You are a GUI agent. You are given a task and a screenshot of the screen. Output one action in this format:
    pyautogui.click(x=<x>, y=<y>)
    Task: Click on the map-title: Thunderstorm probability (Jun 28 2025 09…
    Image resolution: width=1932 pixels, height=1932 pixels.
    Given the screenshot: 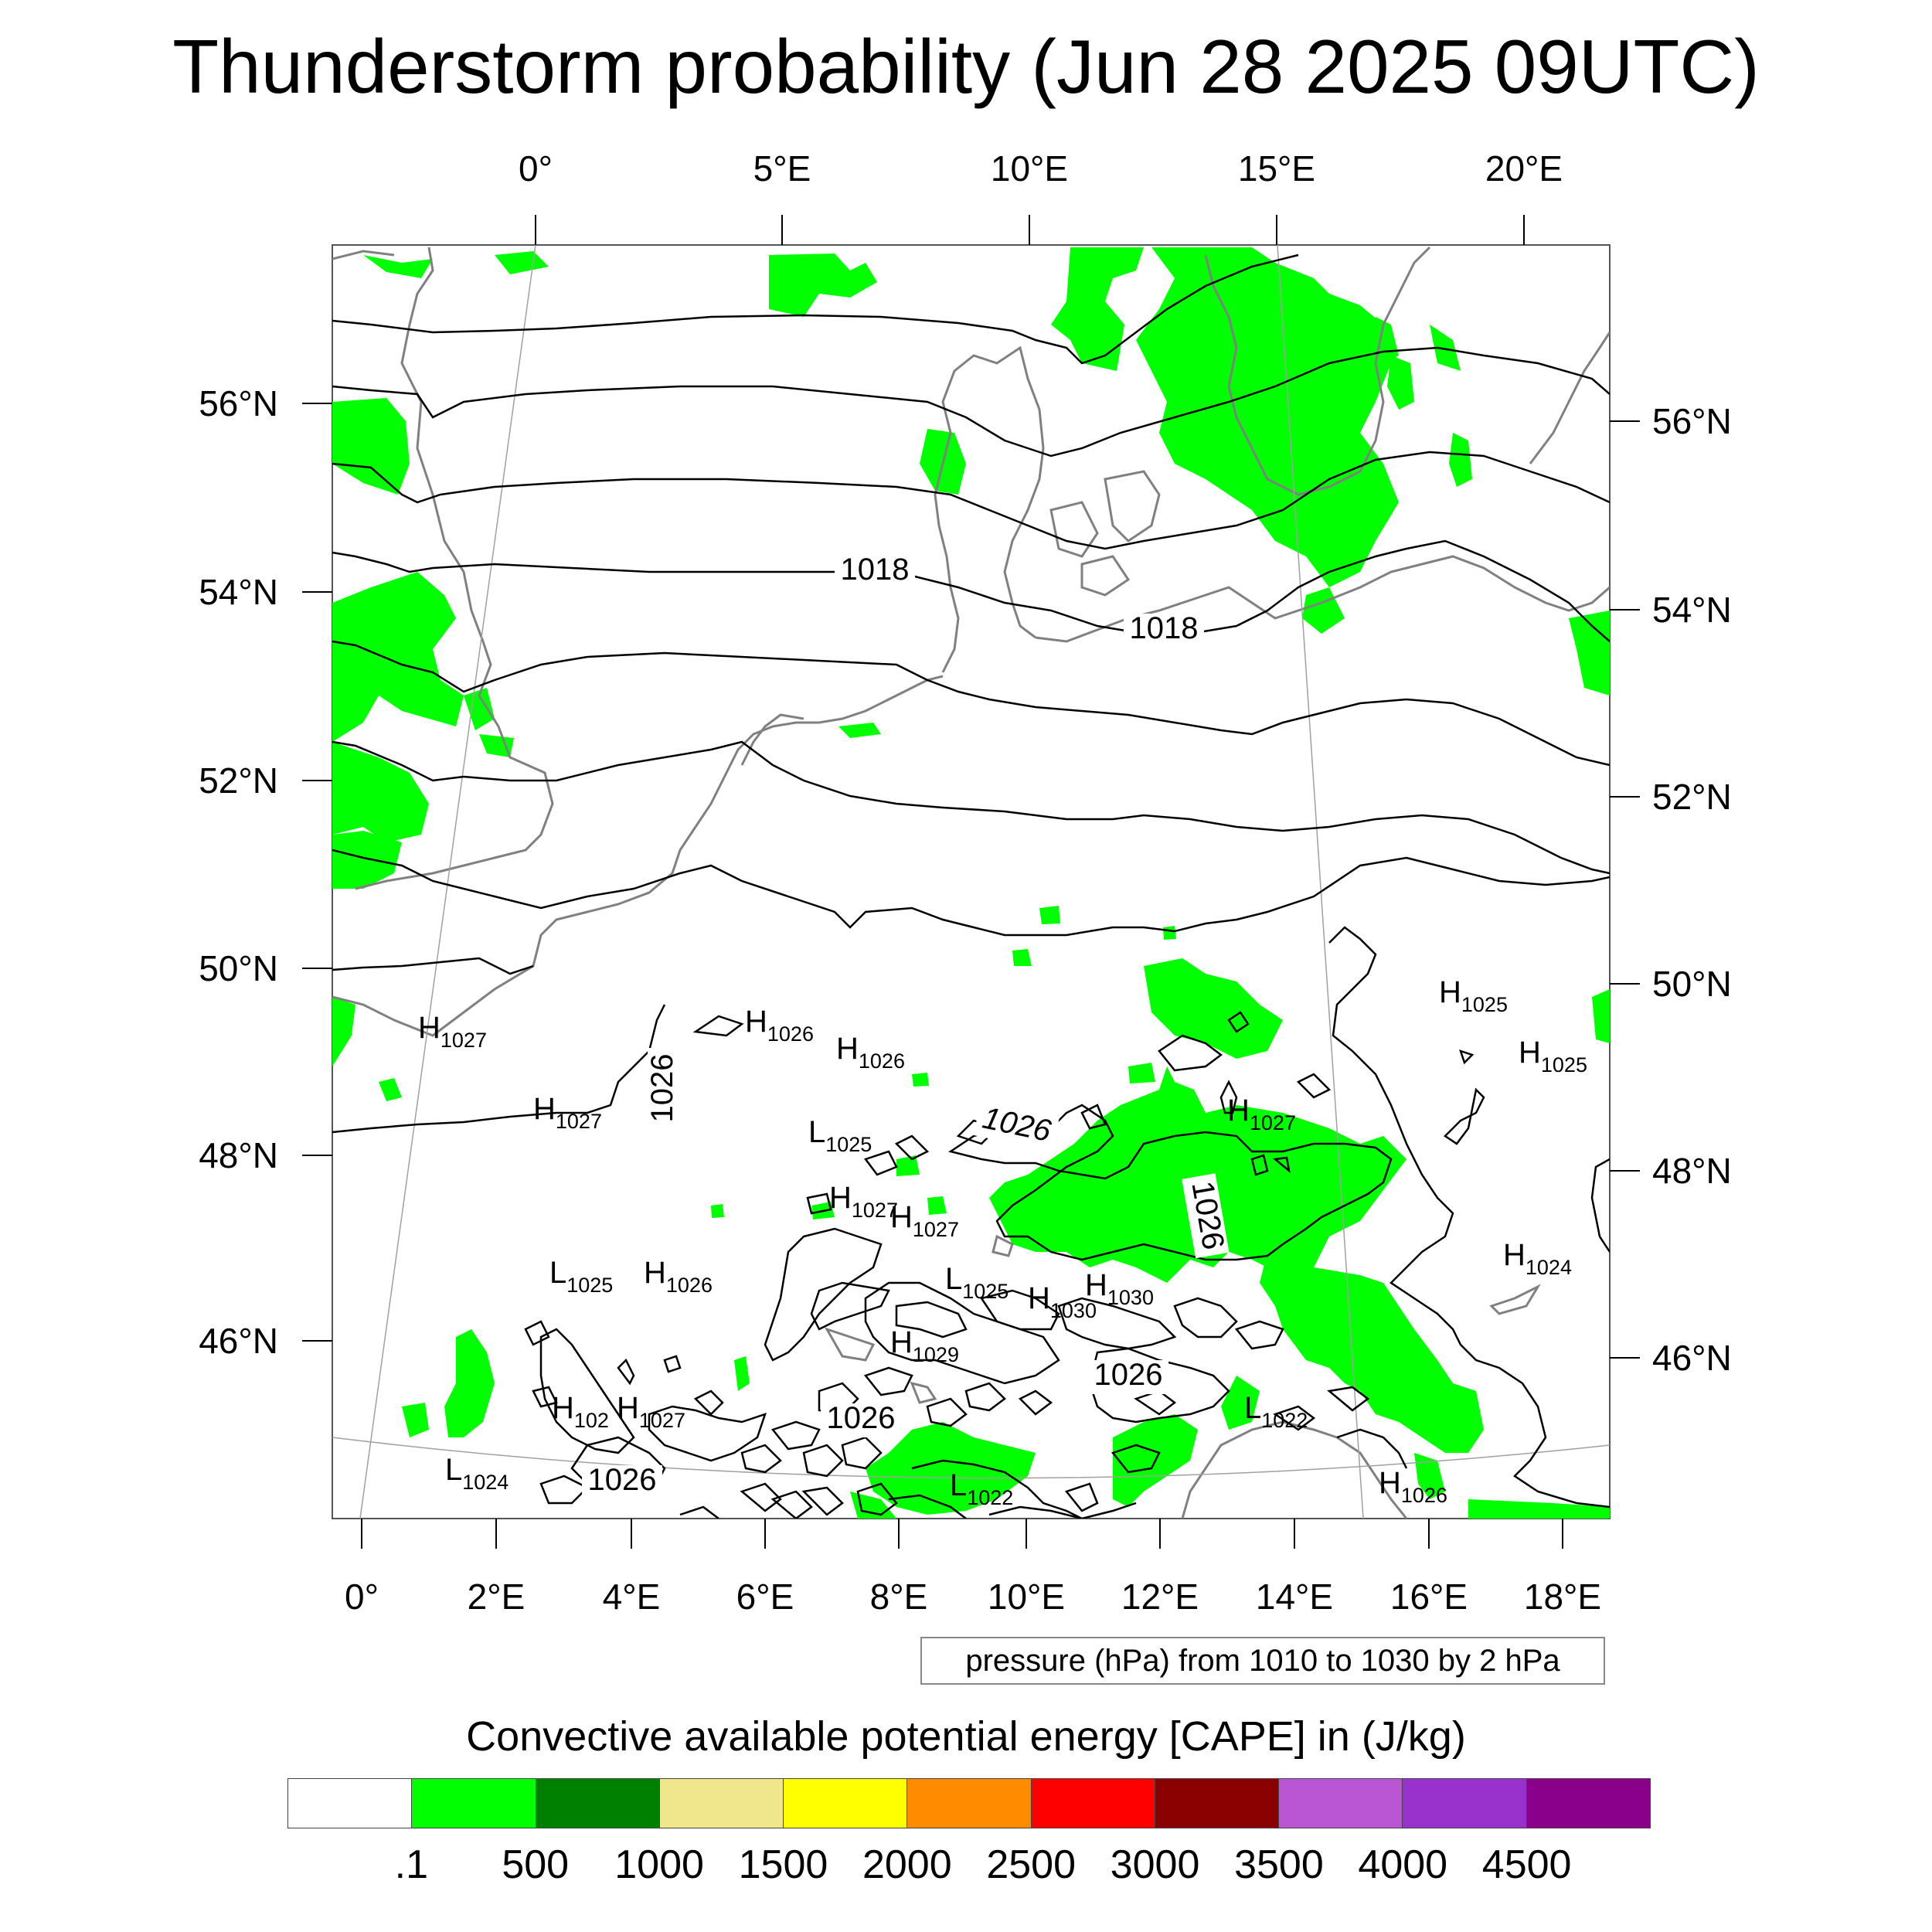 What is the action you would take?
    pyautogui.click(x=966, y=66)
    